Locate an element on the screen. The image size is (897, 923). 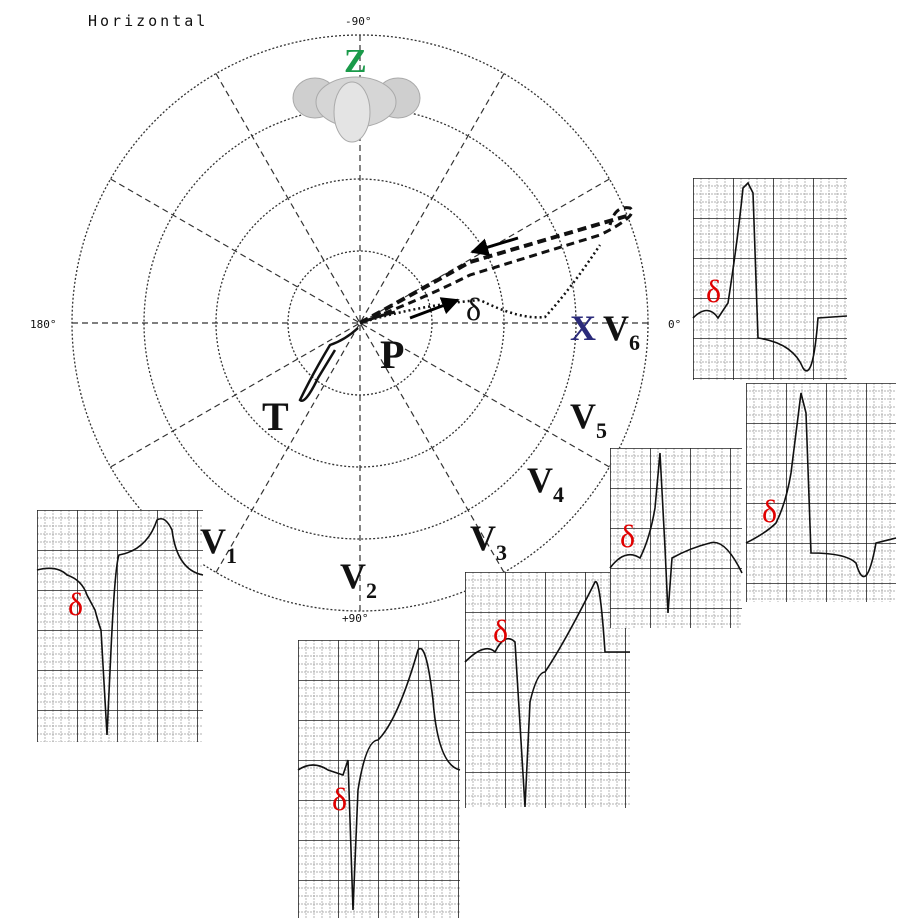
lead-label: V2 is located at coordinates (358, 579).